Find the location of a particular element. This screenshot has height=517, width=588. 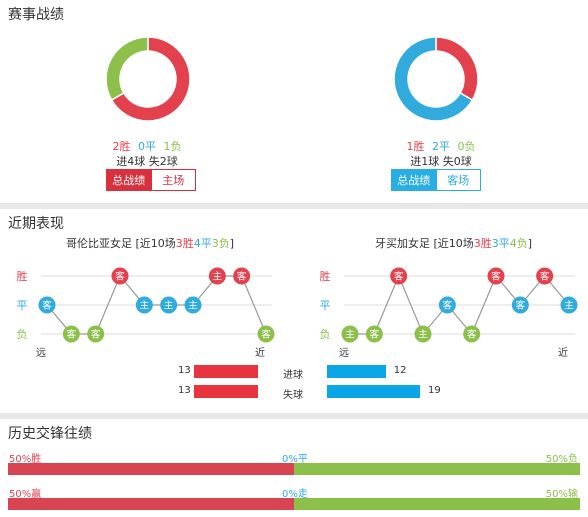

h2h-lose-pct: 50%输 is located at coordinates (561, 494).